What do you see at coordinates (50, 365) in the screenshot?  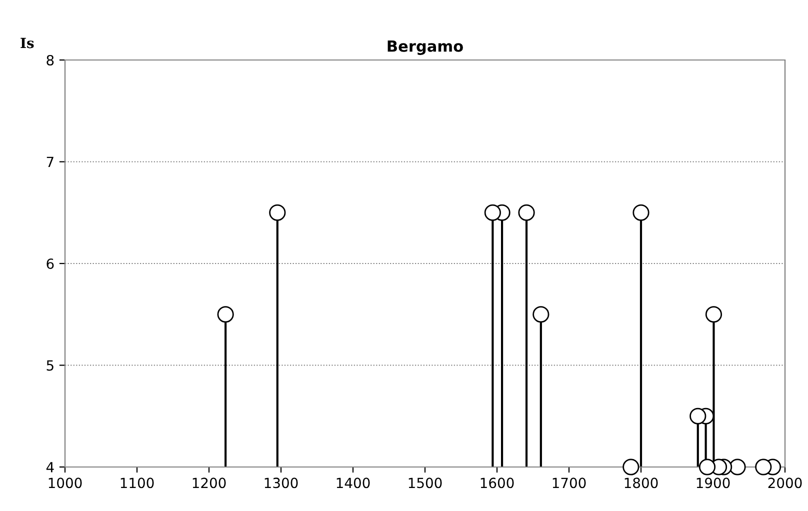 I see `y-tick-label: 5` at bounding box center [50, 365].